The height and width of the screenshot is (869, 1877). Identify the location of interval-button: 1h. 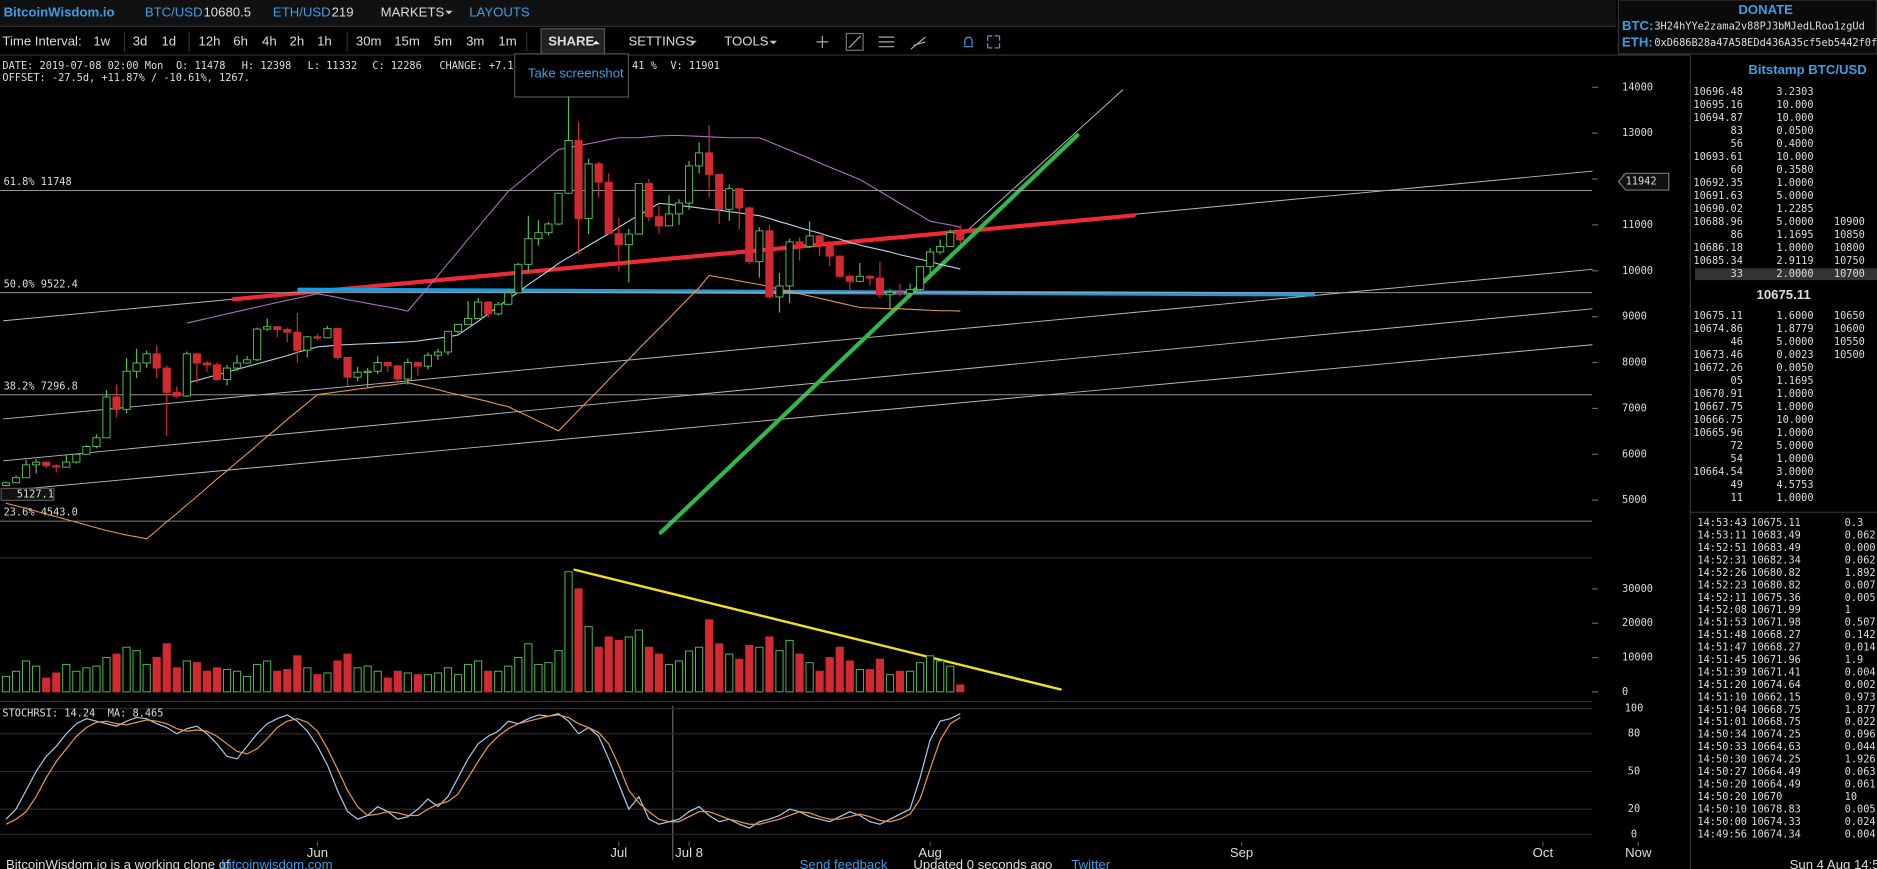
(324, 40).